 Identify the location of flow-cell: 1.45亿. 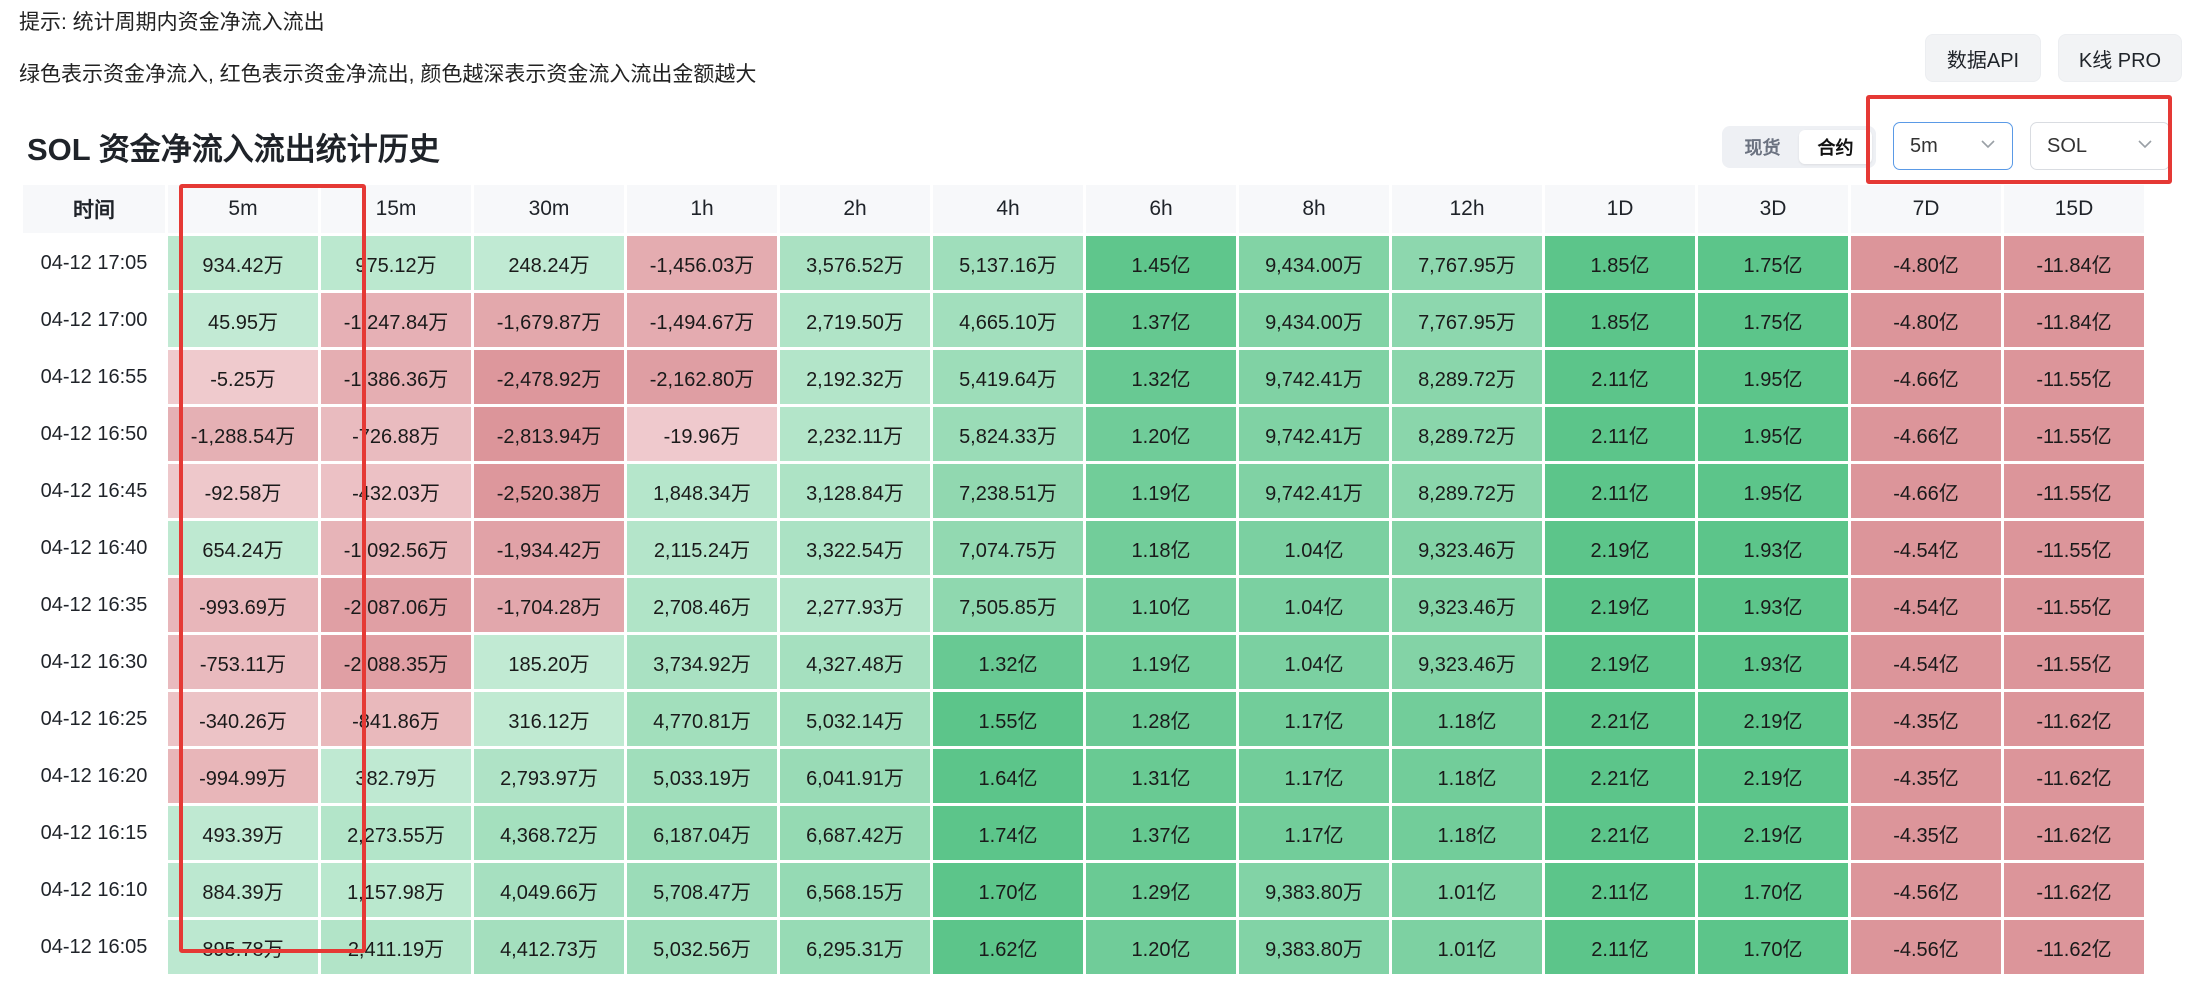
(1161, 263).